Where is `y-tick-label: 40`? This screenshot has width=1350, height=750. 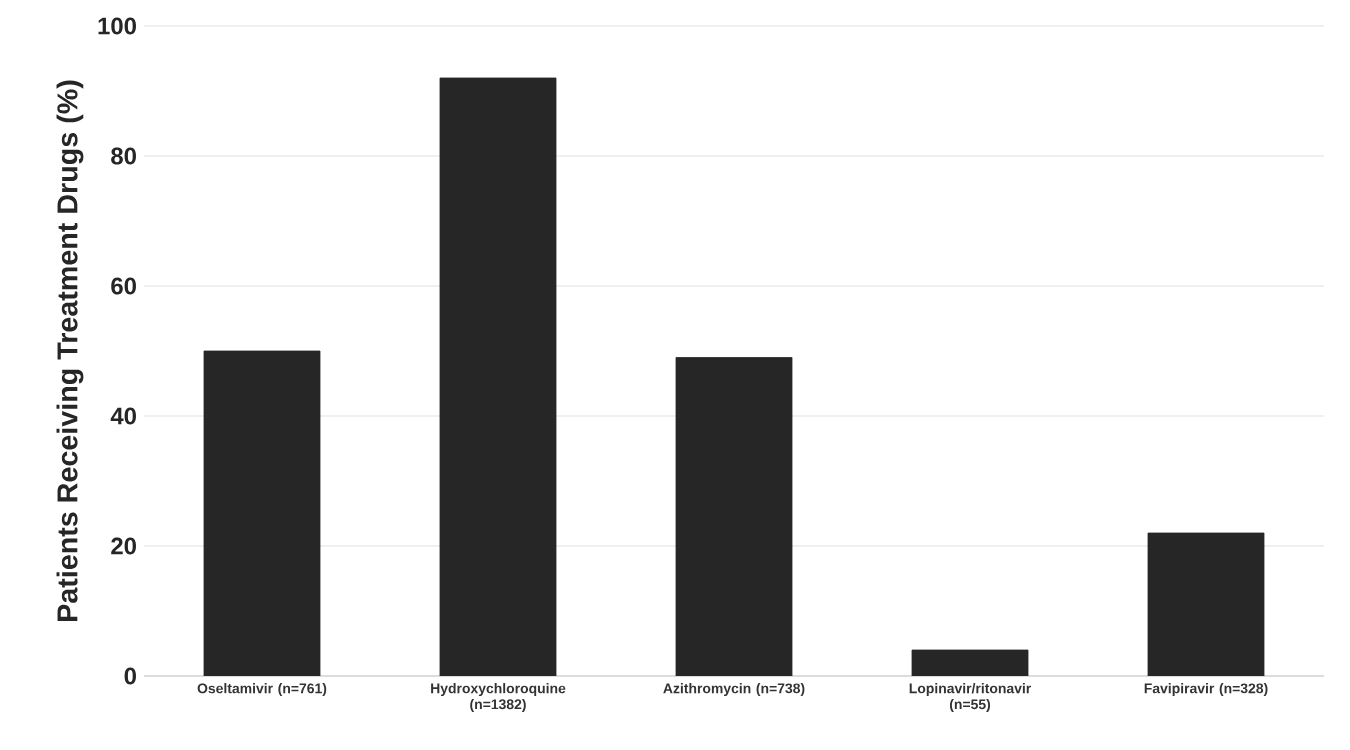 y-tick-label: 40 is located at coordinates (123, 416).